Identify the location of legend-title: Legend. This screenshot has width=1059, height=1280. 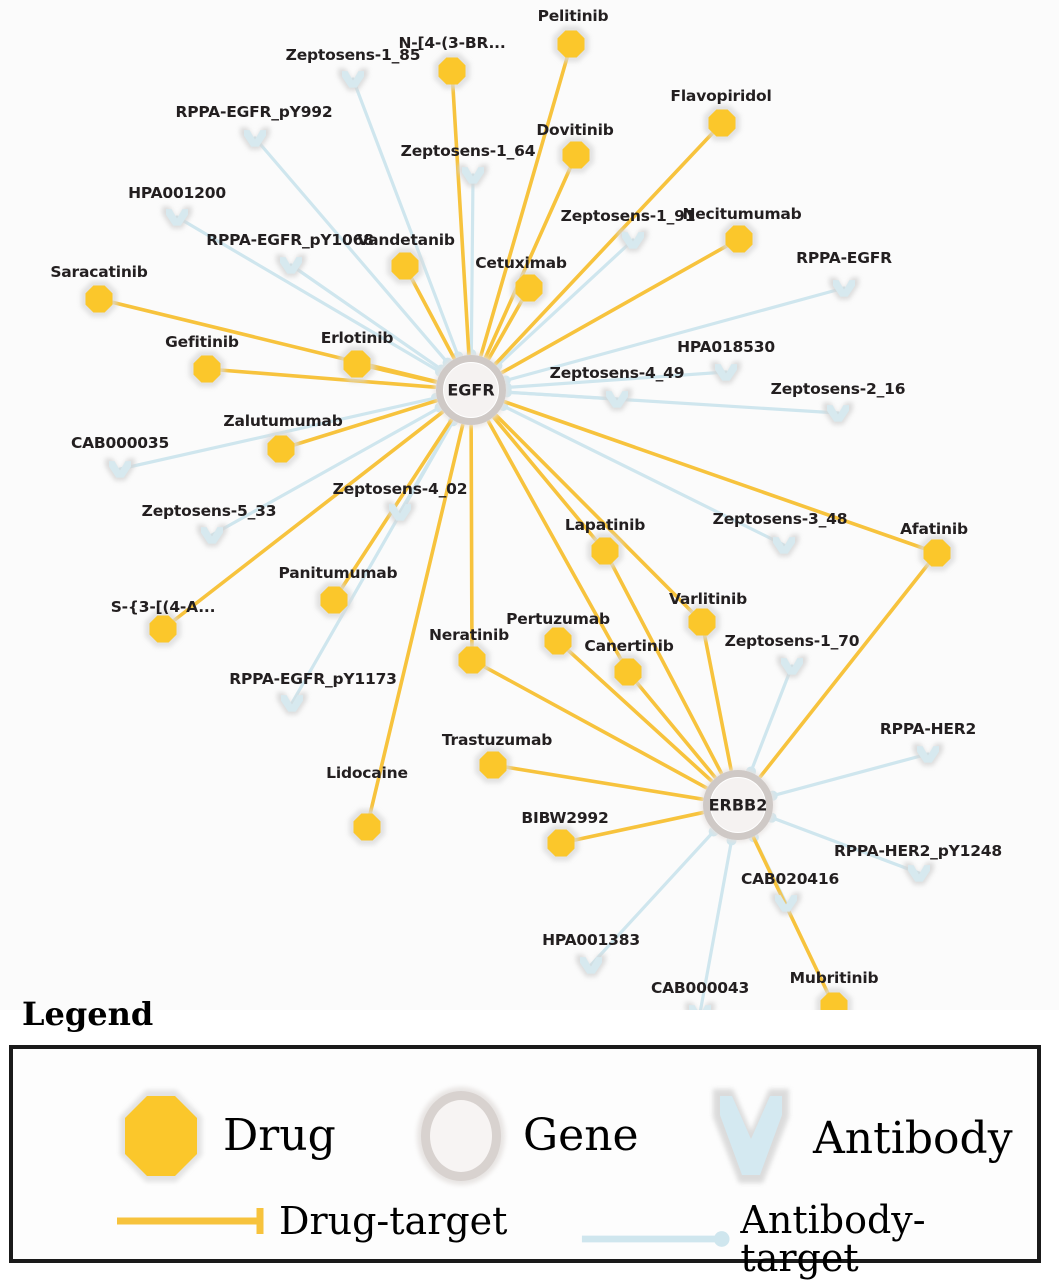
(88, 1014).